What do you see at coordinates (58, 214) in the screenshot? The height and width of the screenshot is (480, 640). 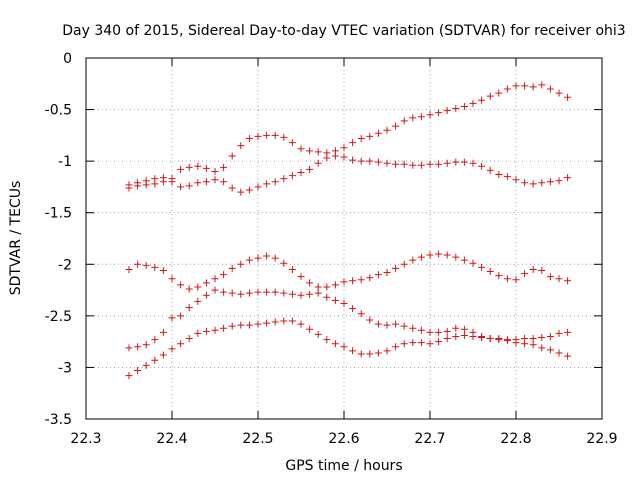 I see `y-tick-label: -1.5` at bounding box center [58, 214].